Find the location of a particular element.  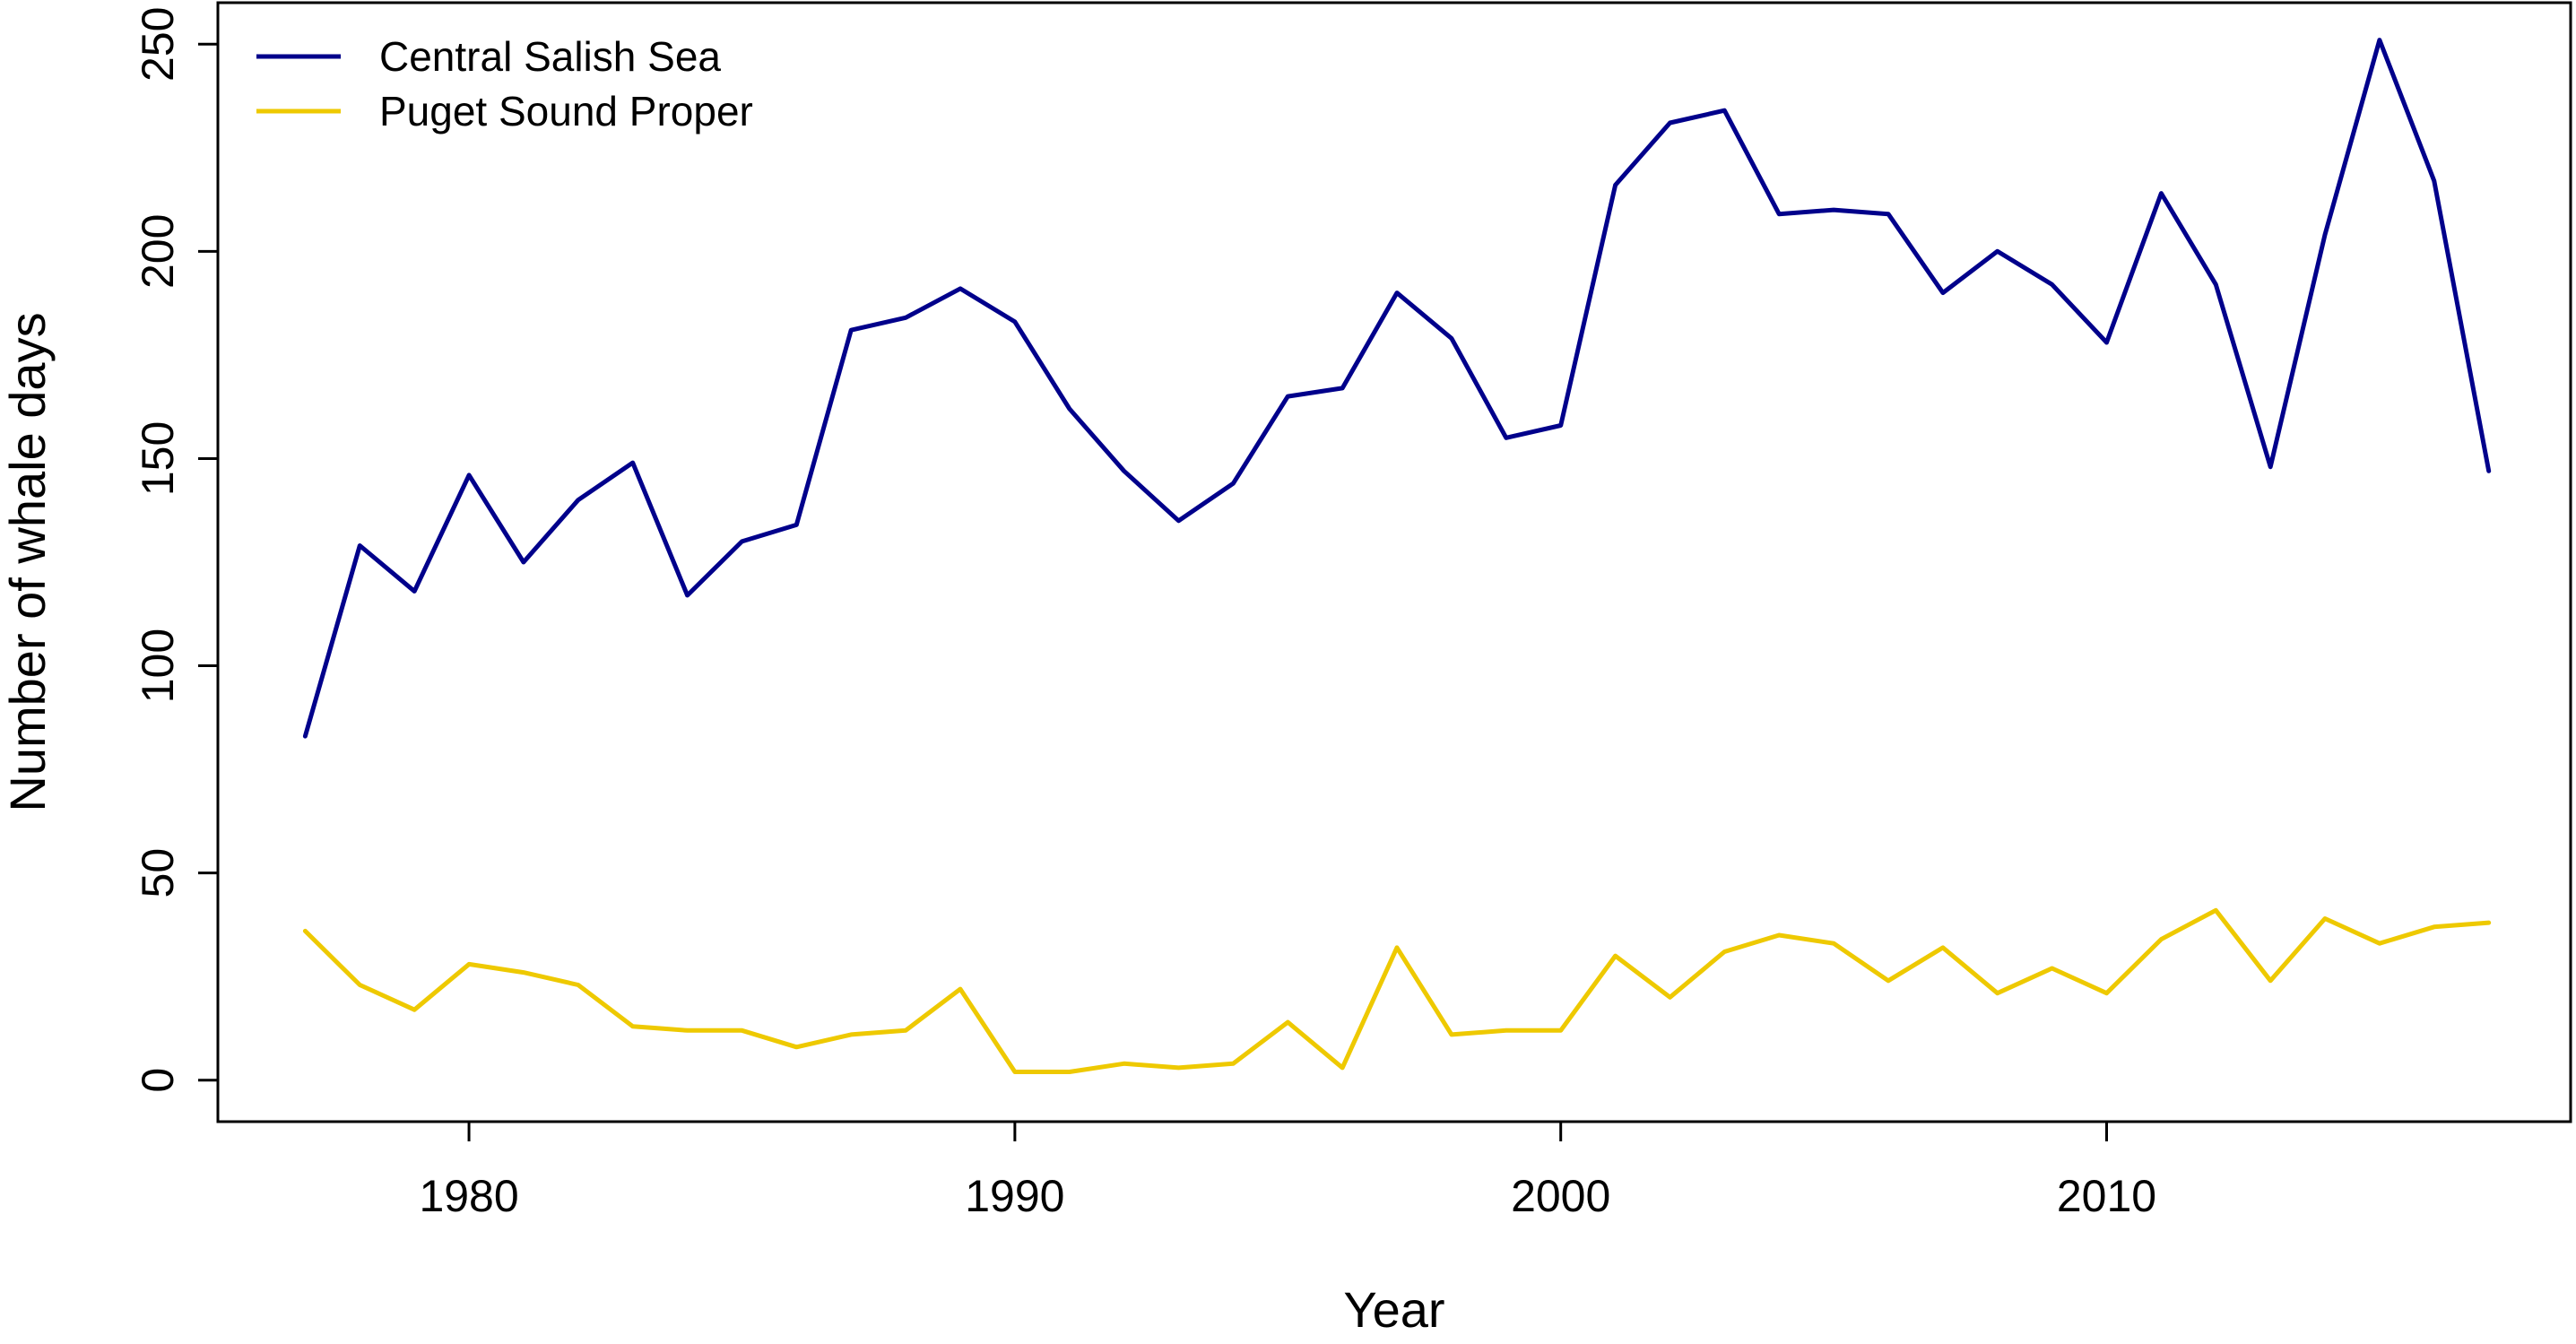

y-tick-label: 150 is located at coordinates (158, 458).